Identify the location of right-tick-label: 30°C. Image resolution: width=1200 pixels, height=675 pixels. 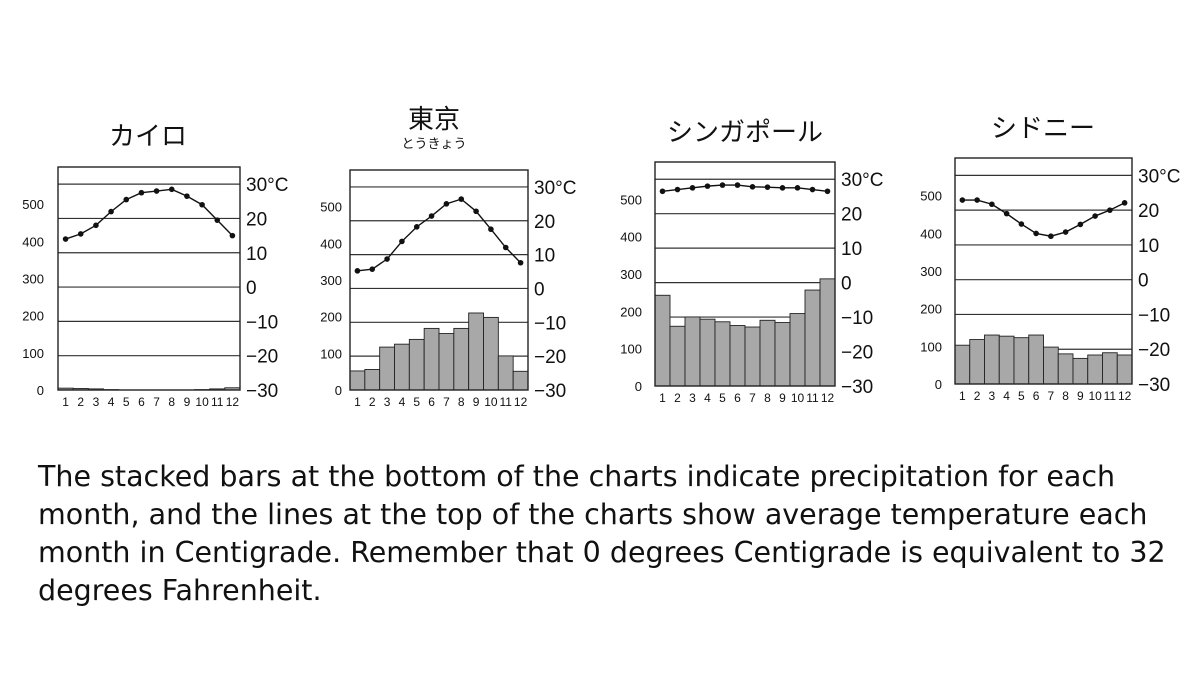
(267, 185).